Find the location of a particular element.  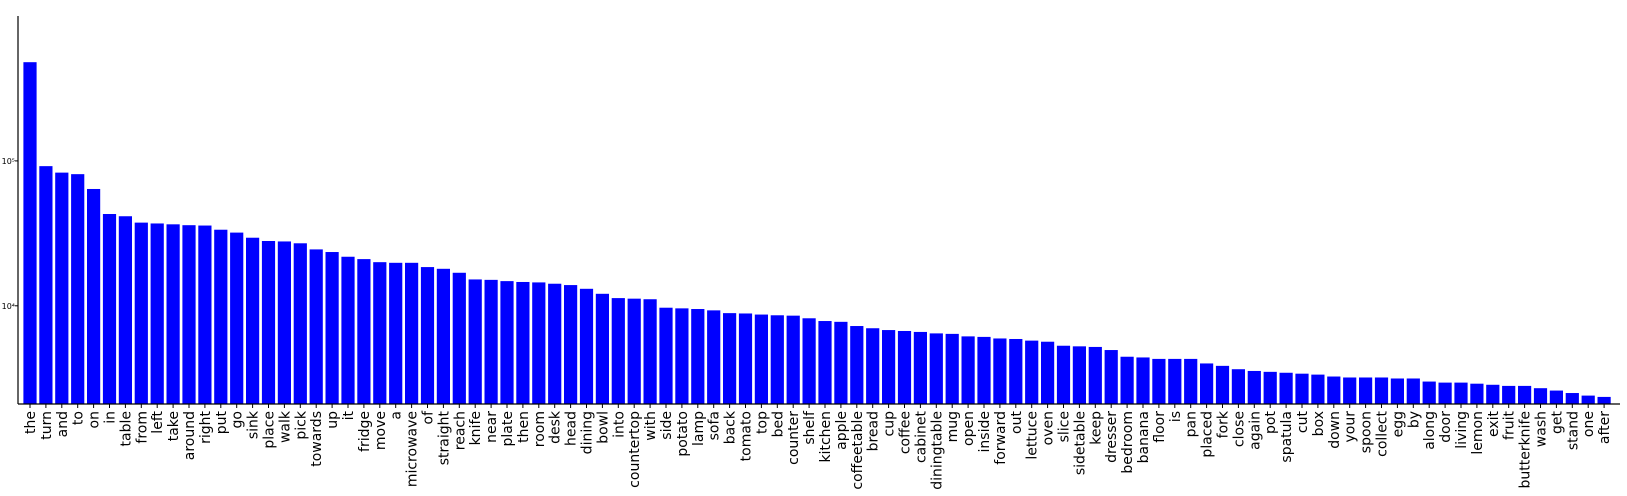

x-tick-label: fruit is located at coordinates (1510, 424).